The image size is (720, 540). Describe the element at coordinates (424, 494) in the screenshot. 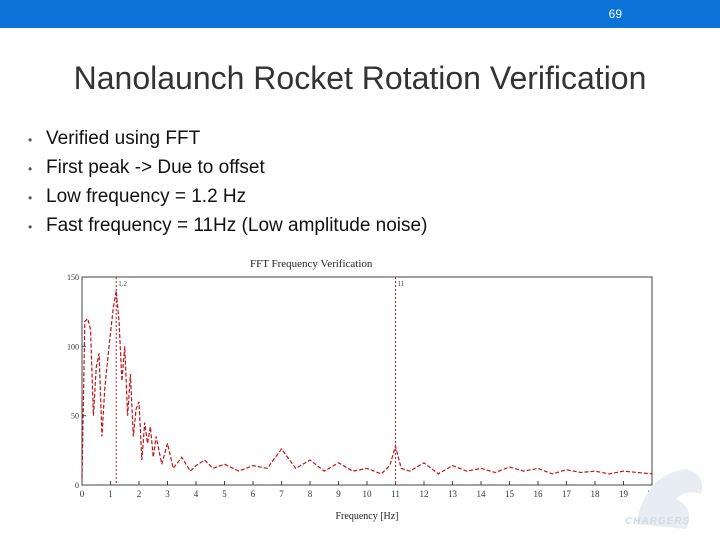

I see `x-tick-label: 12` at that location.